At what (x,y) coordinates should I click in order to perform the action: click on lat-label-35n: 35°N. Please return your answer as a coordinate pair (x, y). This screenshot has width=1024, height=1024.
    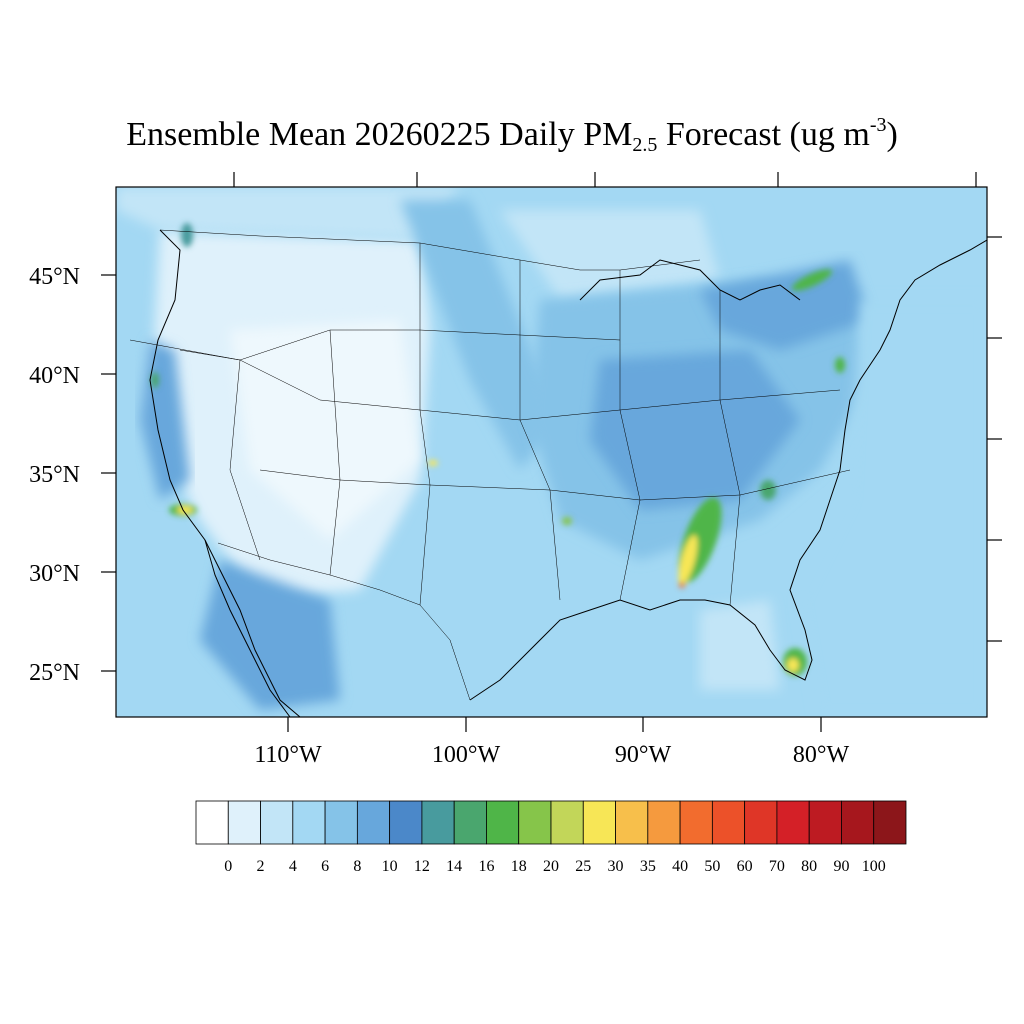
    Looking at the image, I should click on (54, 475).